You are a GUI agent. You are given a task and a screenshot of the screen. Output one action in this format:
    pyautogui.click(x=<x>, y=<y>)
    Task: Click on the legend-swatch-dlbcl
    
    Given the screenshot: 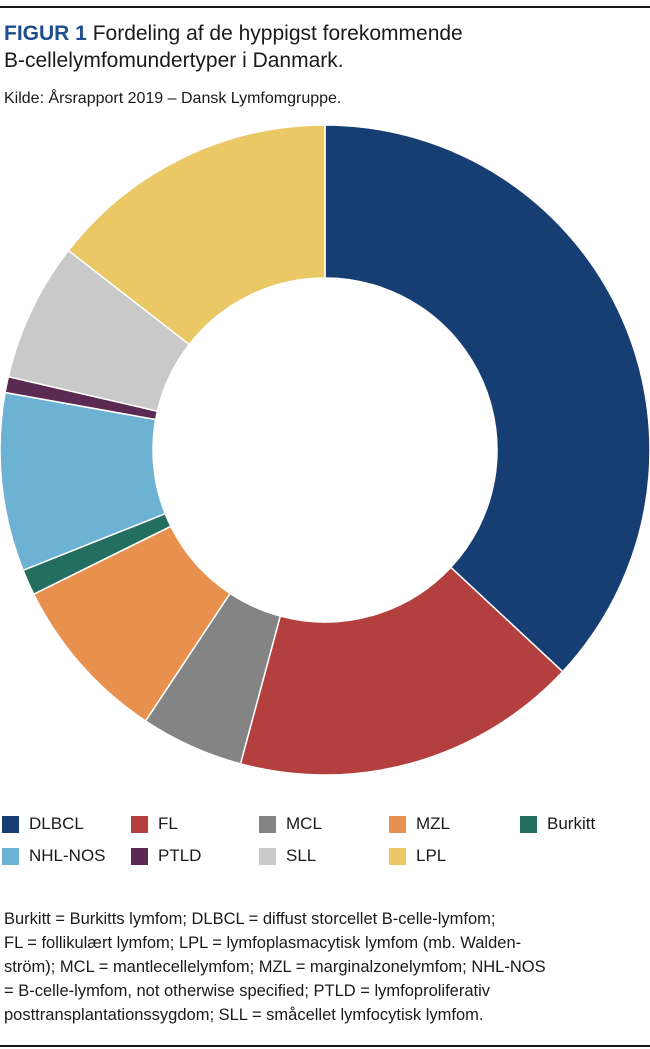 What is the action you would take?
    pyautogui.click(x=10, y=824)
    